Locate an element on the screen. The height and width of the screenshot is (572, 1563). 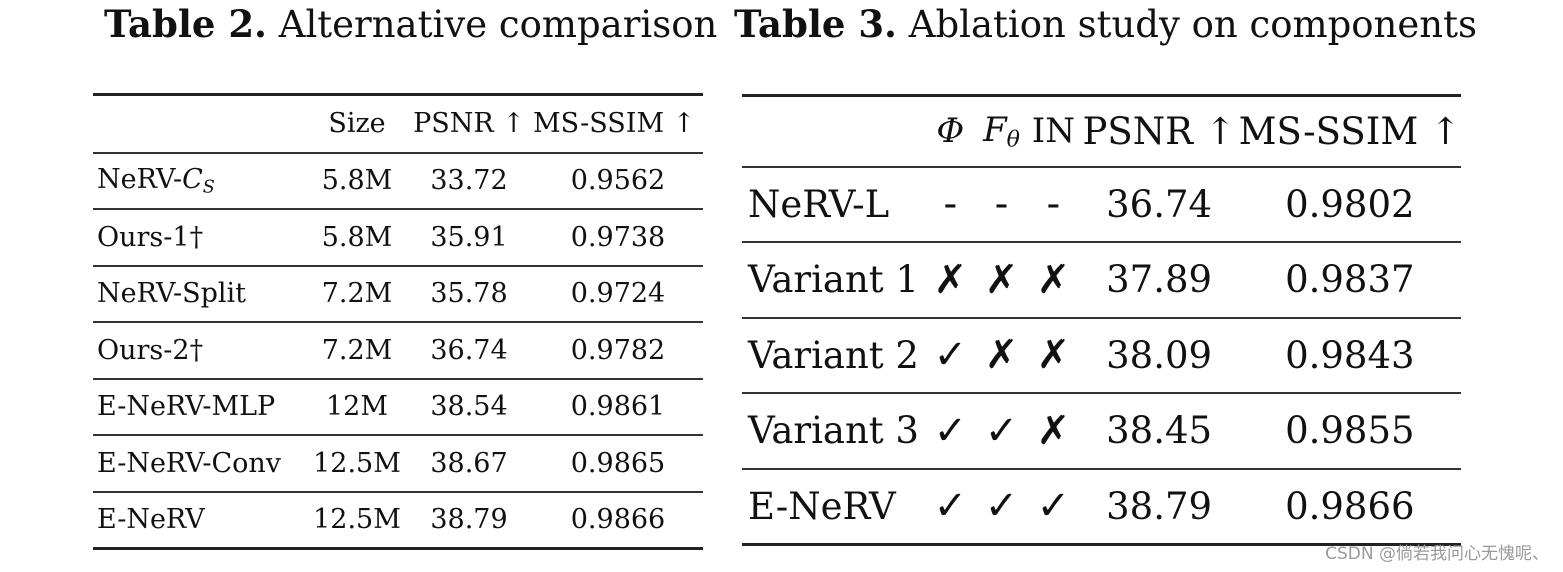
row-ssim: 0.9802 is located at coordinates (1350, 204).